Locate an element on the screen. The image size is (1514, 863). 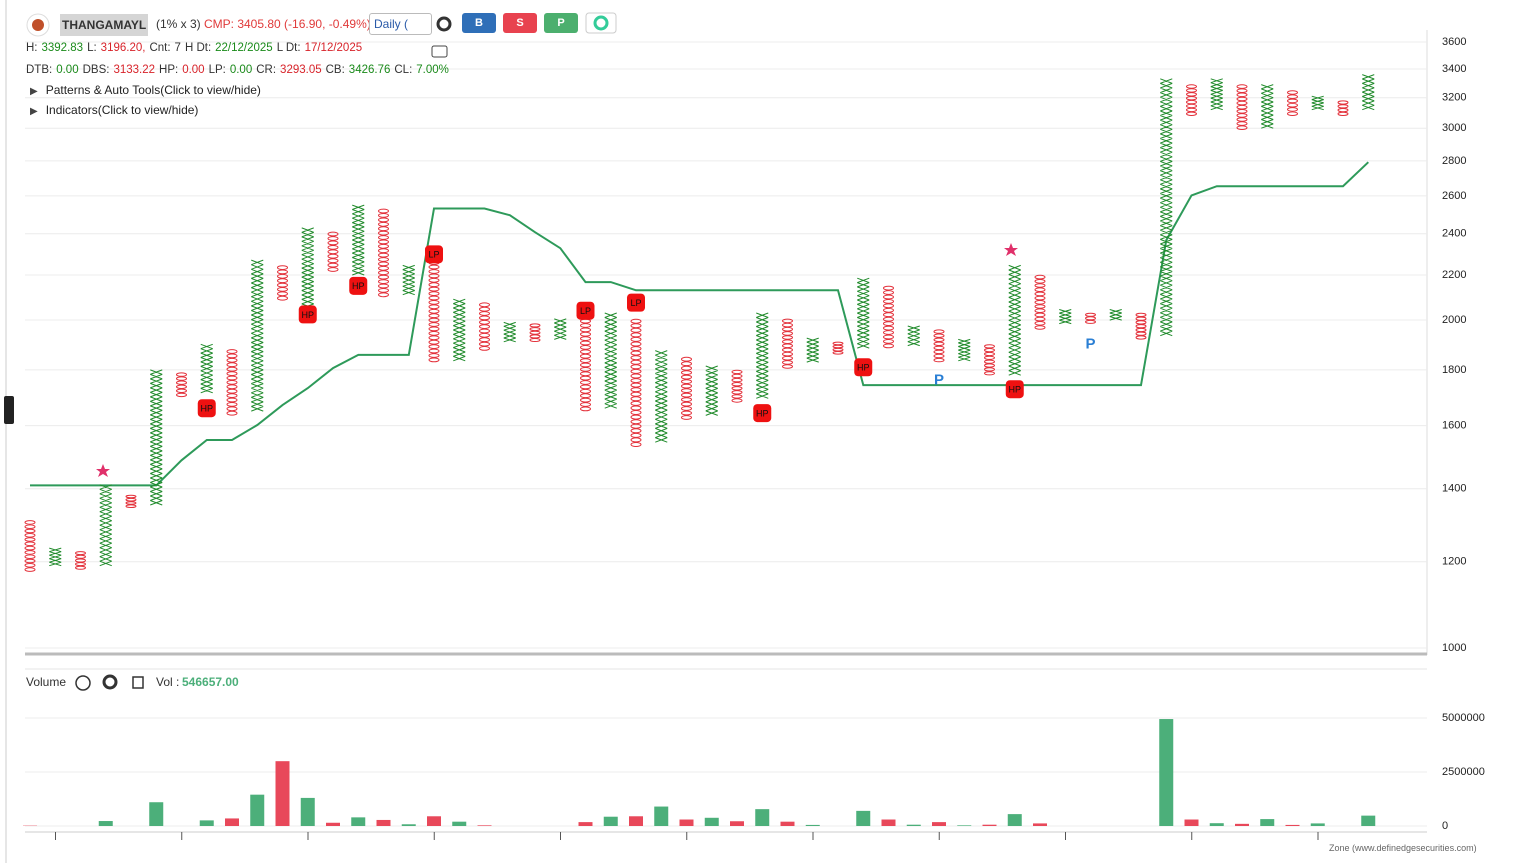
side-tab is located at coordinates (9, 410).